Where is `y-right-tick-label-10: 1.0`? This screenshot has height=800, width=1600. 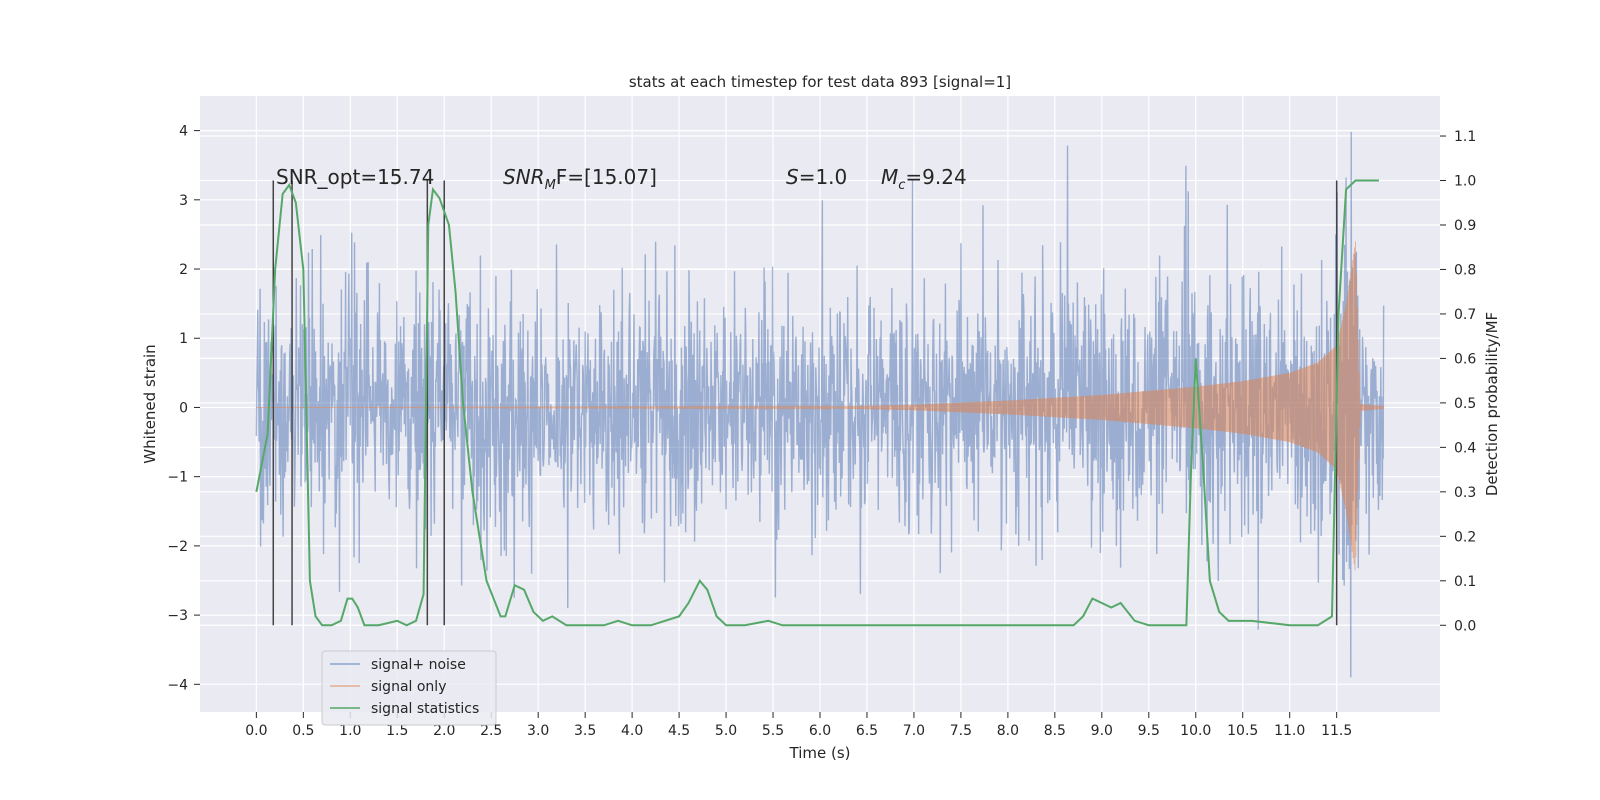 y-right-tick-label-10: 1.0 is located at coordinates (1465, 182).